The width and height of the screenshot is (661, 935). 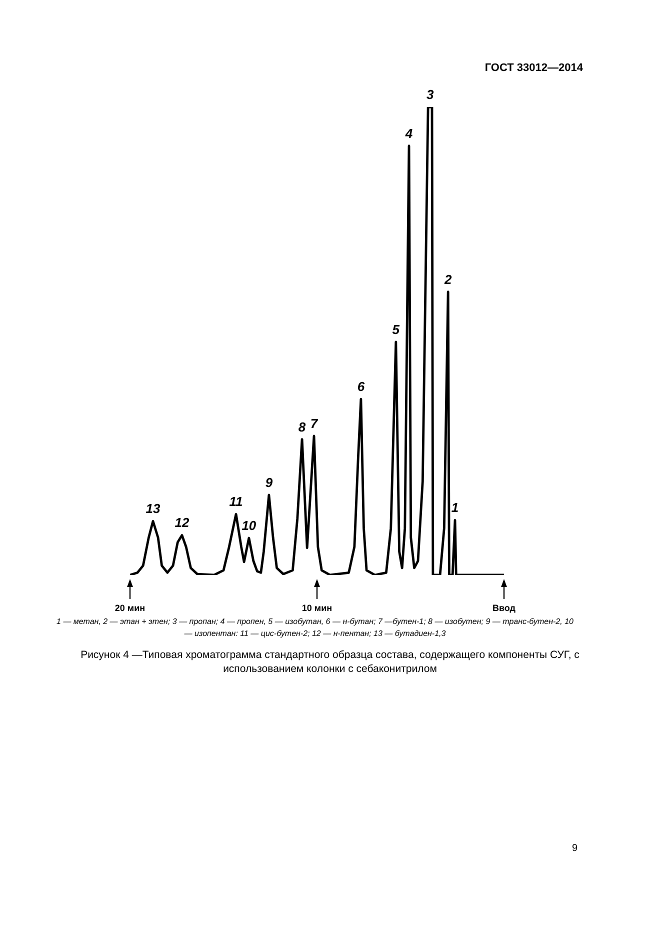 I want to click on annotation: 5, so click(x=396, y=329).